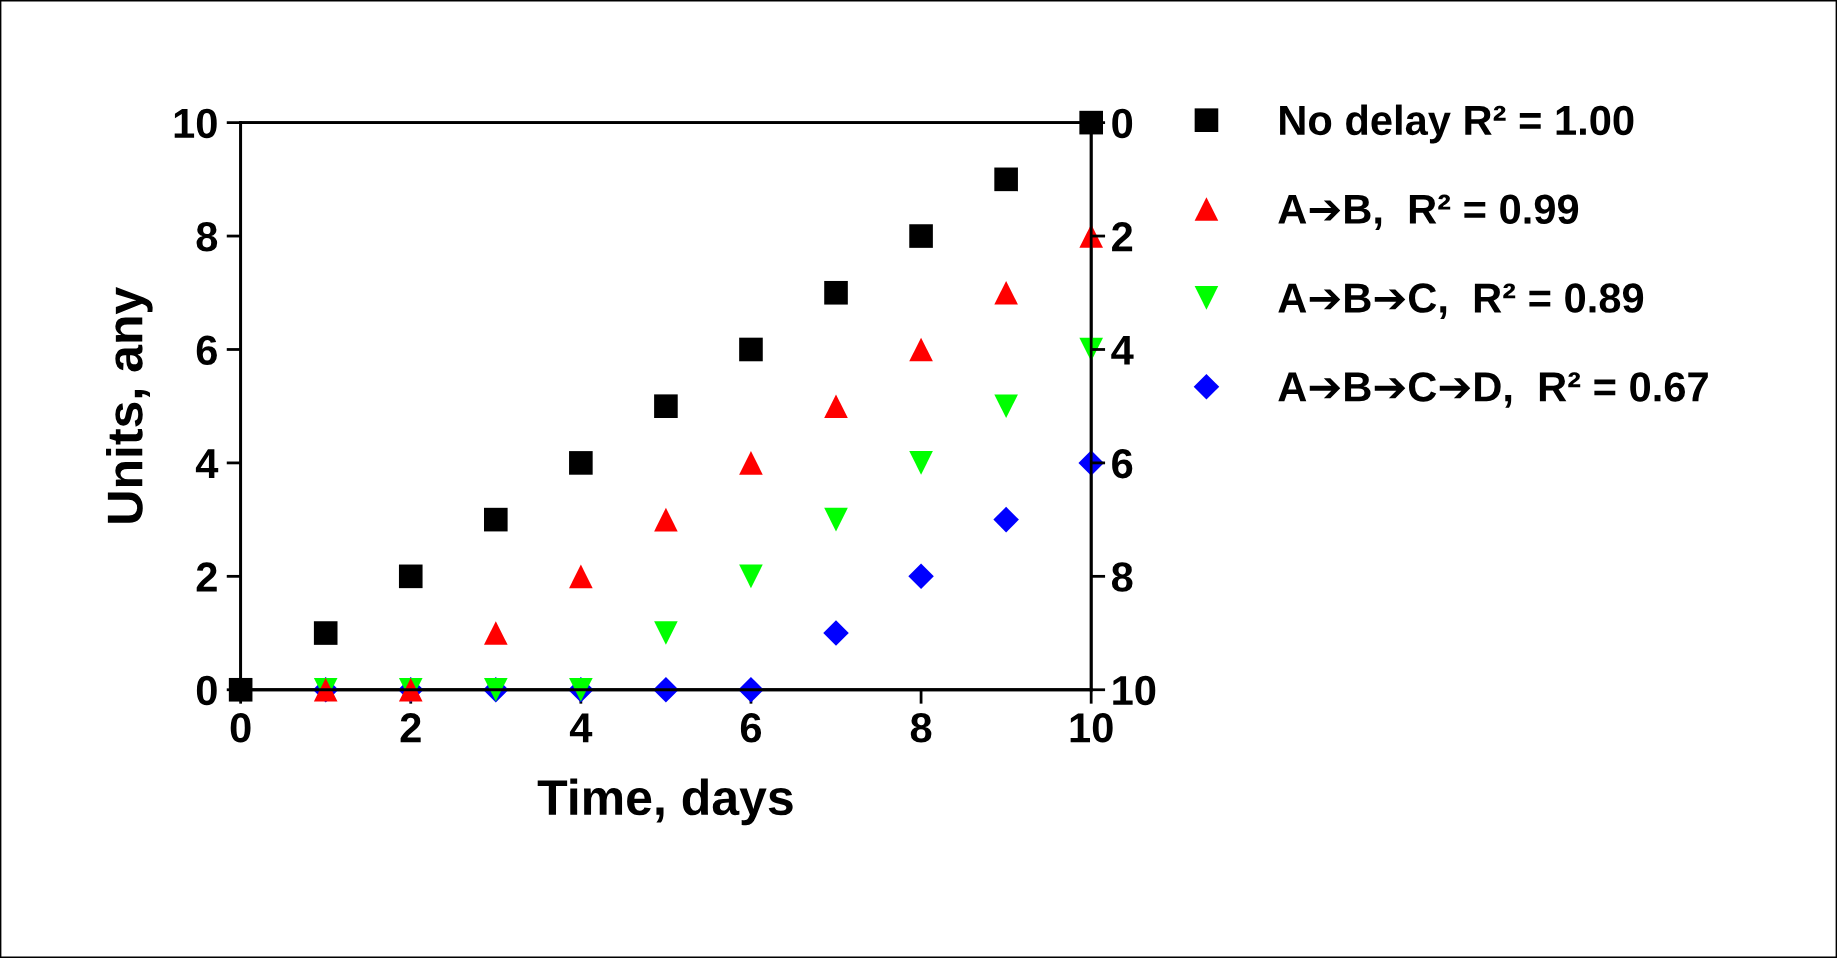 This screenshot has height=958, width=1837. I want to click on x-tick-label: 10, so click(1091, 728).